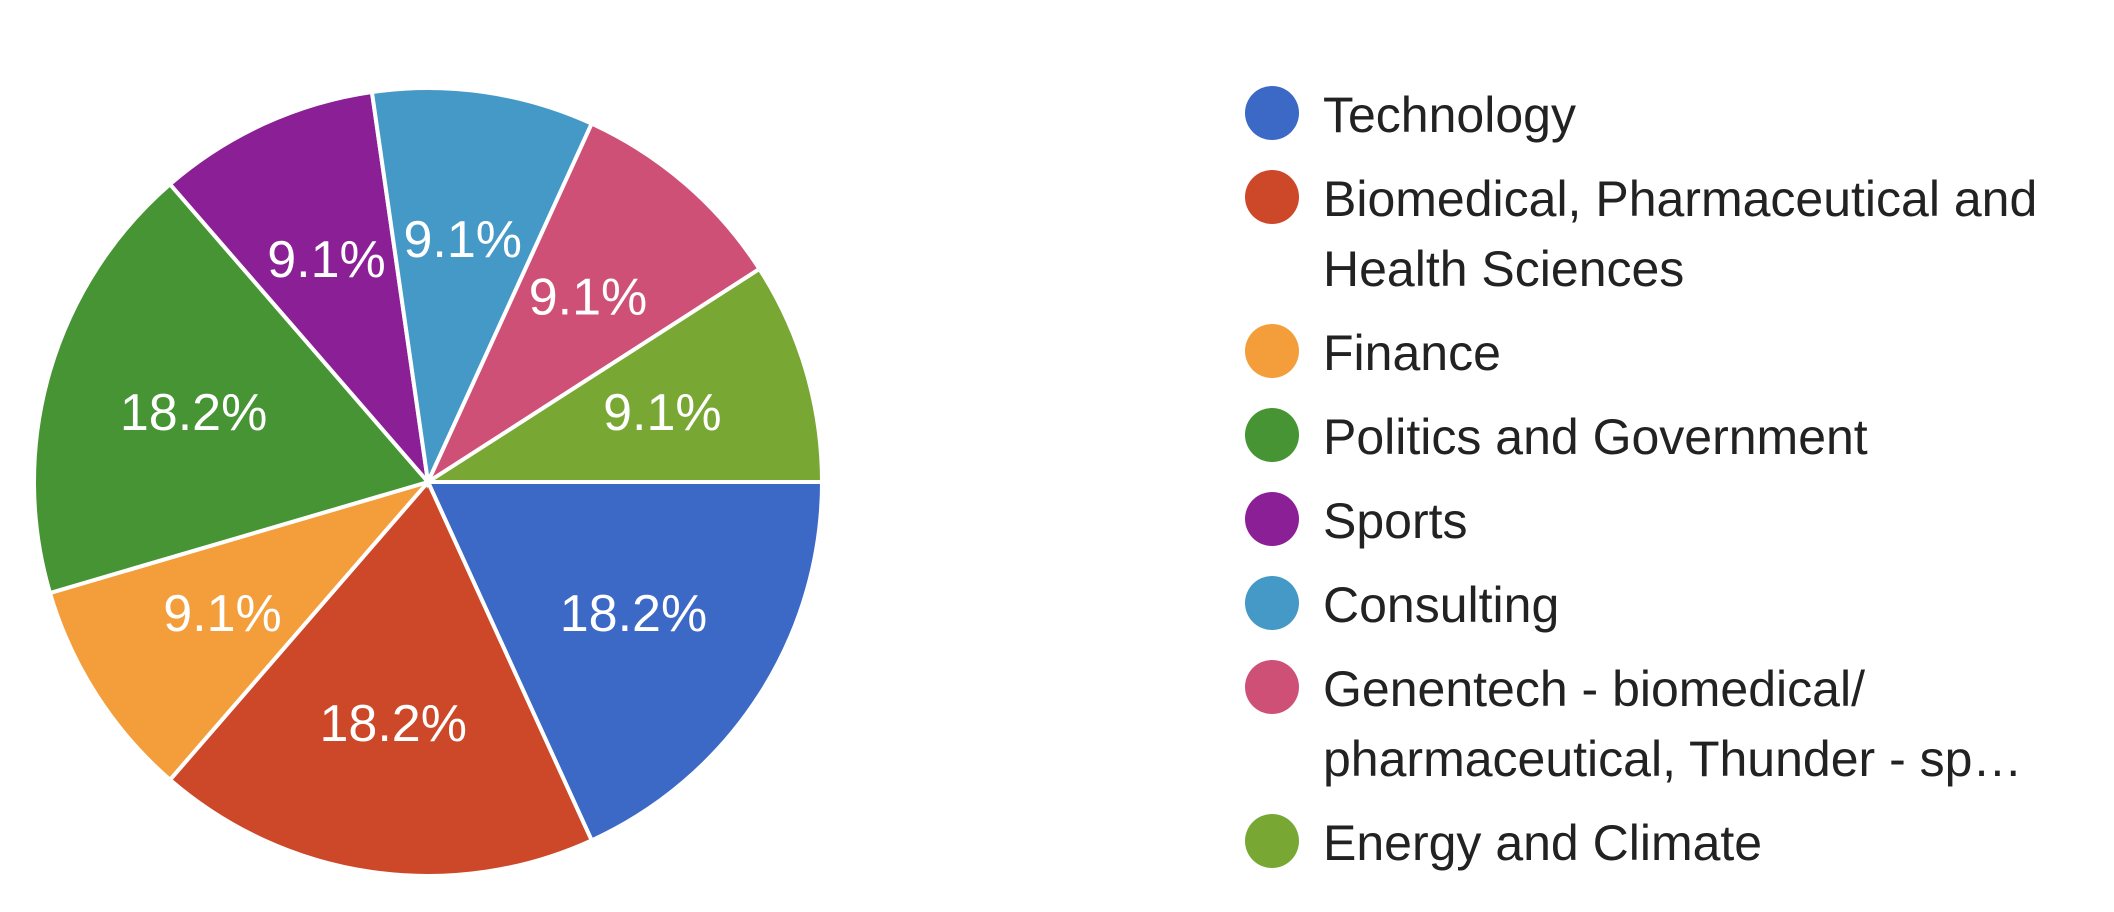 The width and height of the screenshot is (2114, 912). I want to click on slice-label-0: 18.2%, so click(633, 614).